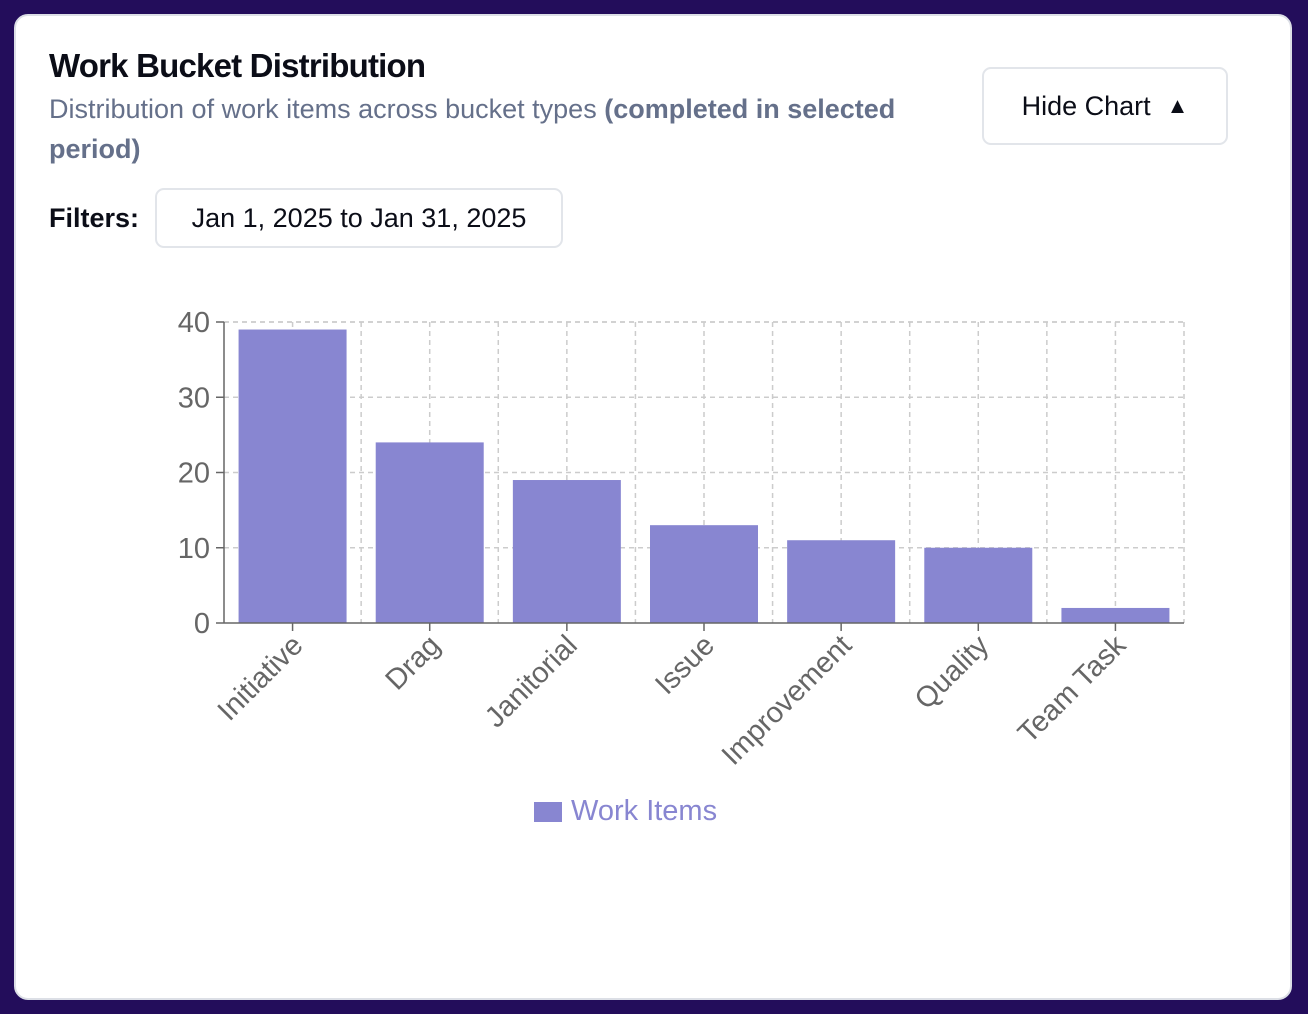 This screenshot has height=1014, width=1308. What do you see at coordinates (472, 129) in the screenshot?
I see `subtitle-emphasis: (completed in selected period)` at bounding box center [472, 129].